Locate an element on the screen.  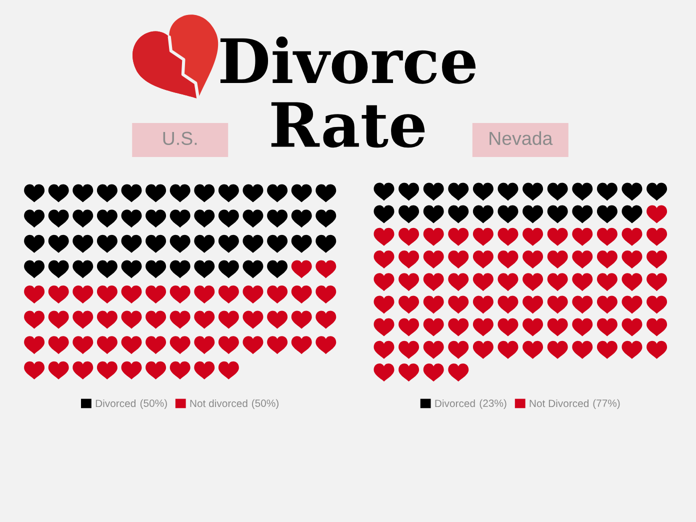
text: Divorce Rate is located at coordinates (348, 92).